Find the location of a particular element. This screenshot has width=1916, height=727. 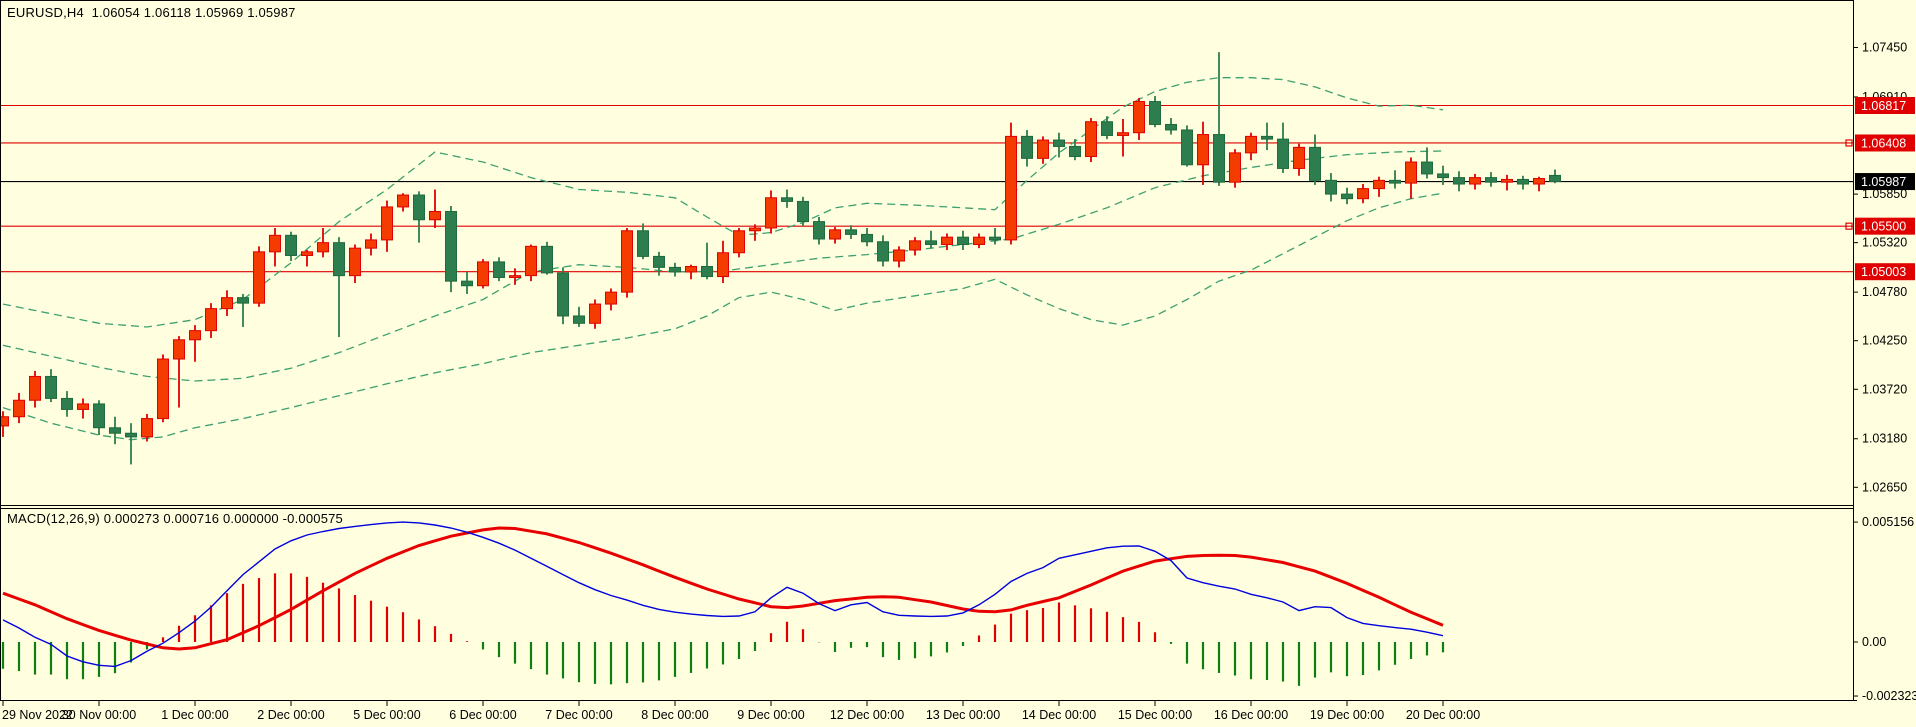

price-axis-label: 1.04250 is located at coordinates (1884, 341).